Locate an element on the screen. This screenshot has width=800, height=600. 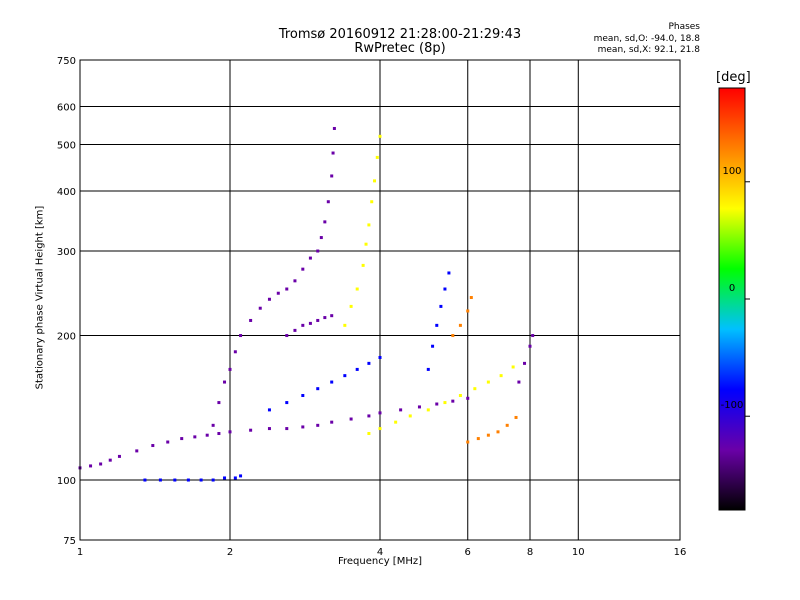
x-tick-label-5: 10 is located at coordinates (578, 552).